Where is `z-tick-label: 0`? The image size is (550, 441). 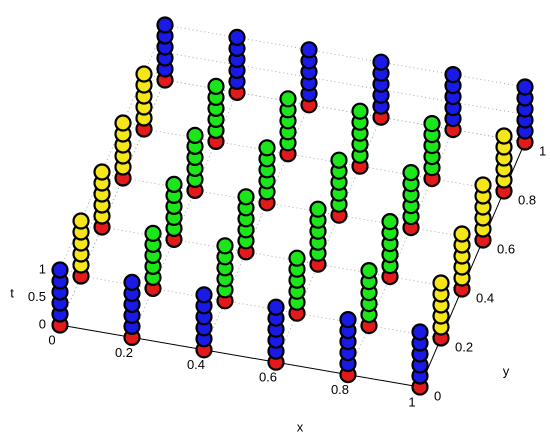
z-tick-label: 0 is located at coordinates (42, 323).